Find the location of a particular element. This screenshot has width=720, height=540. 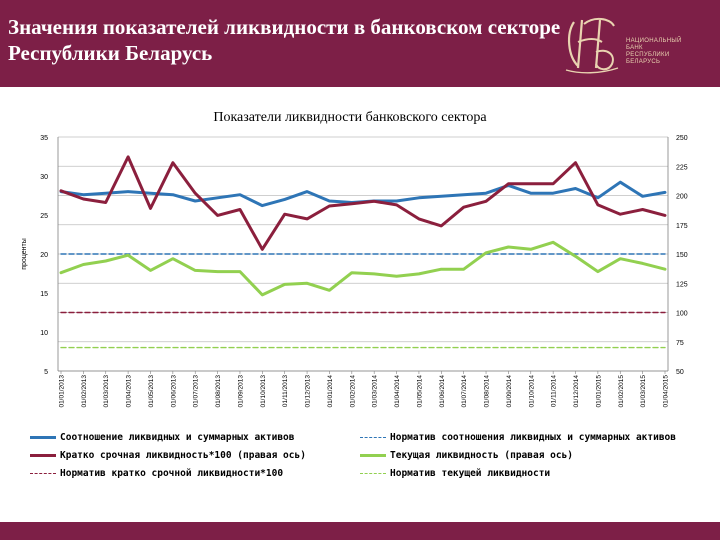

x-tick-label: 01/12/2013 is located at coordinates (308, 391).